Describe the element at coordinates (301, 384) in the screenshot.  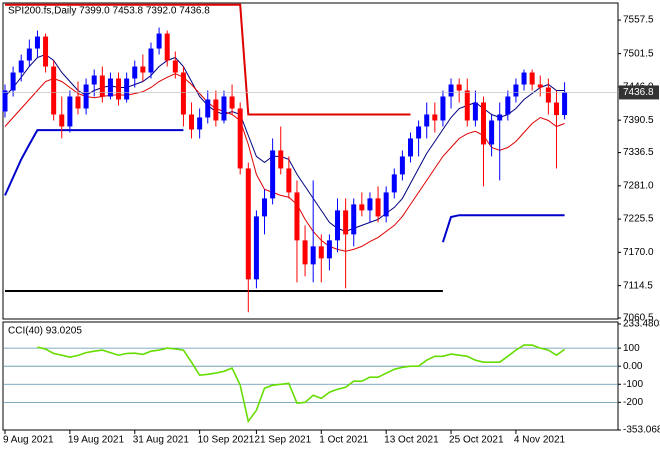
I see `cci-line` at that location.